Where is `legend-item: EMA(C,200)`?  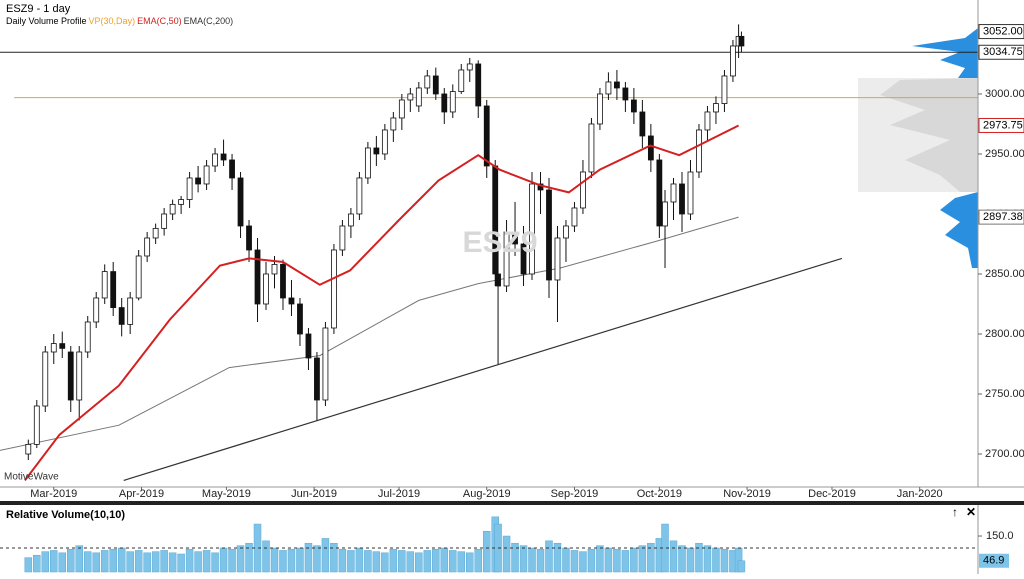 legend-item: EMA(C,200) is located at coordinates (209, 21).